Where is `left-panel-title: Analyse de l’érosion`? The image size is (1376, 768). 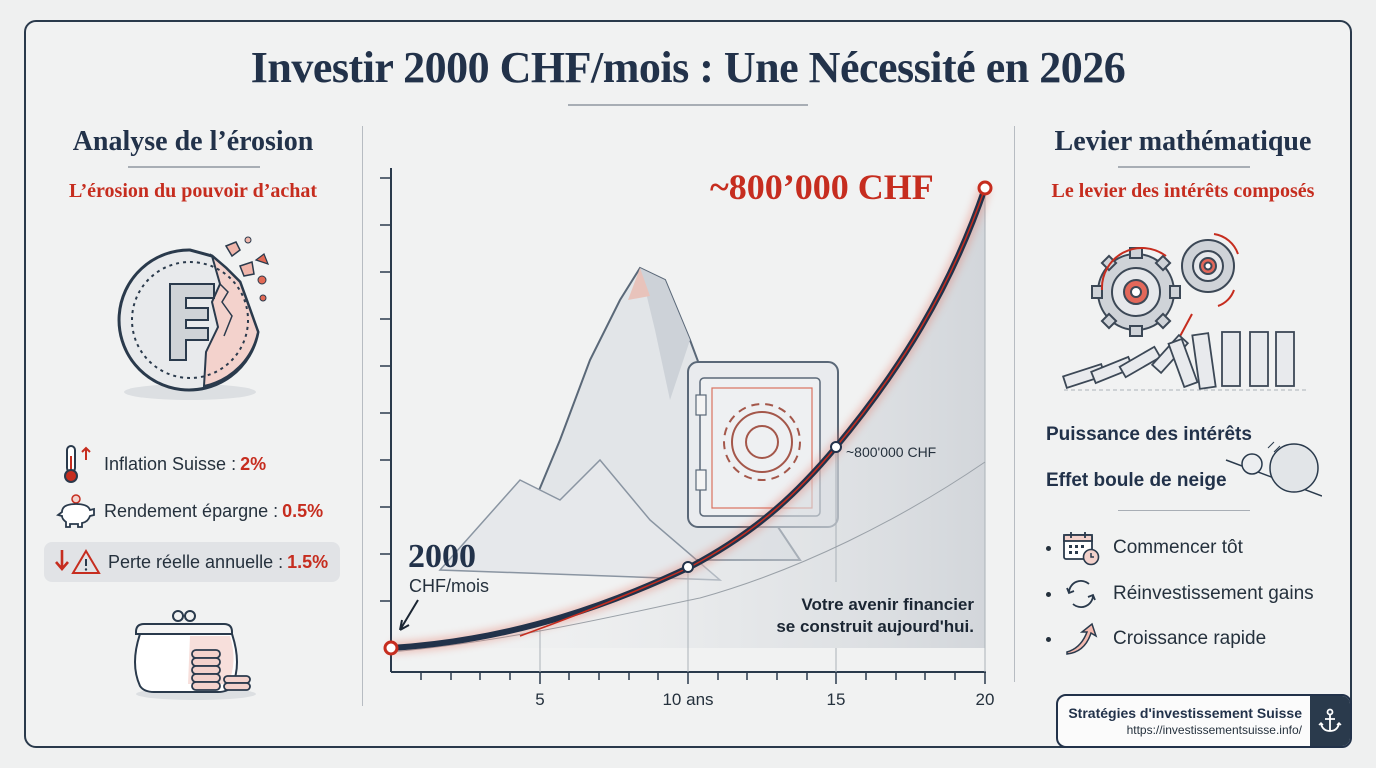 left-panel-title: Analyse de l’érosion is located at coordinates (193, 141).